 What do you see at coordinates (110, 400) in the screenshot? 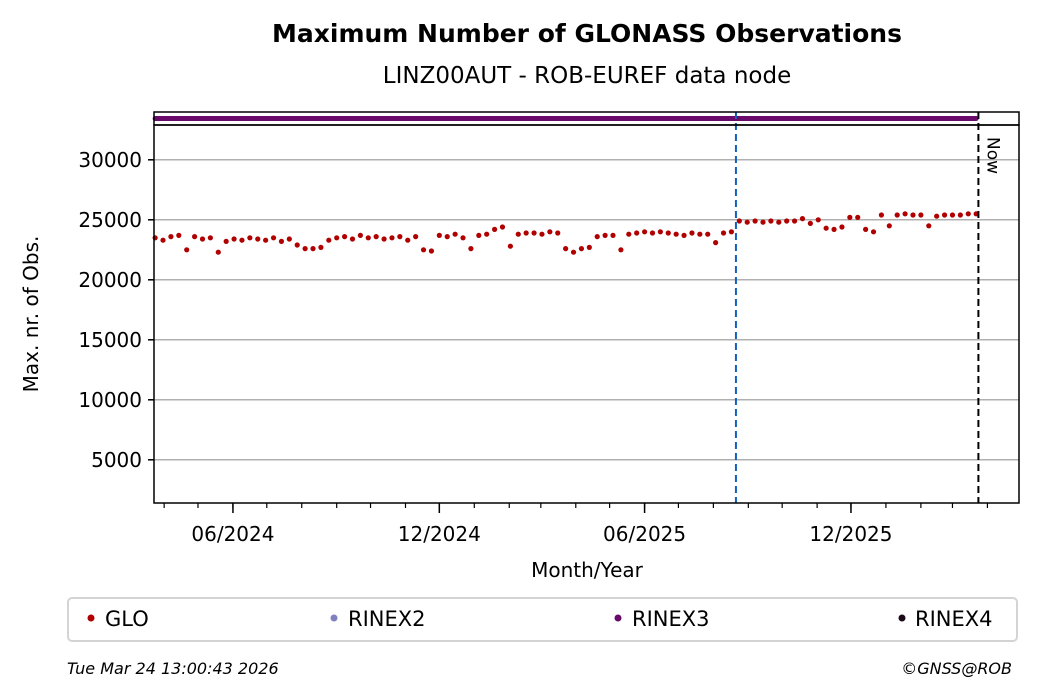
I see `y-tick-label: 10000` at bounding box center [110, 400].